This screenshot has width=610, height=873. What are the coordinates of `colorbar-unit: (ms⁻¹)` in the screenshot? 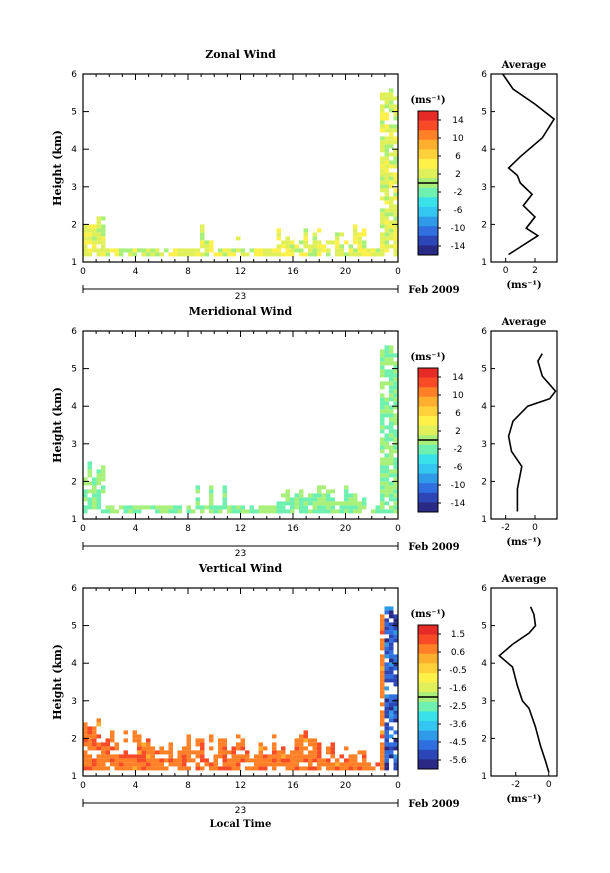 It's located at (427, 614).